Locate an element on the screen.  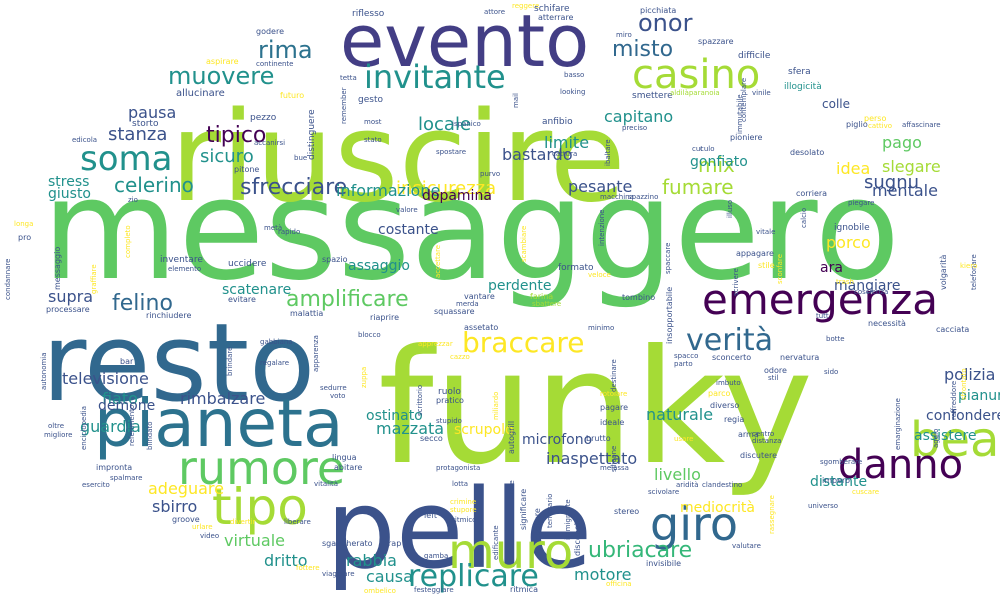
word: mentale is located at coordinates (905, 190).